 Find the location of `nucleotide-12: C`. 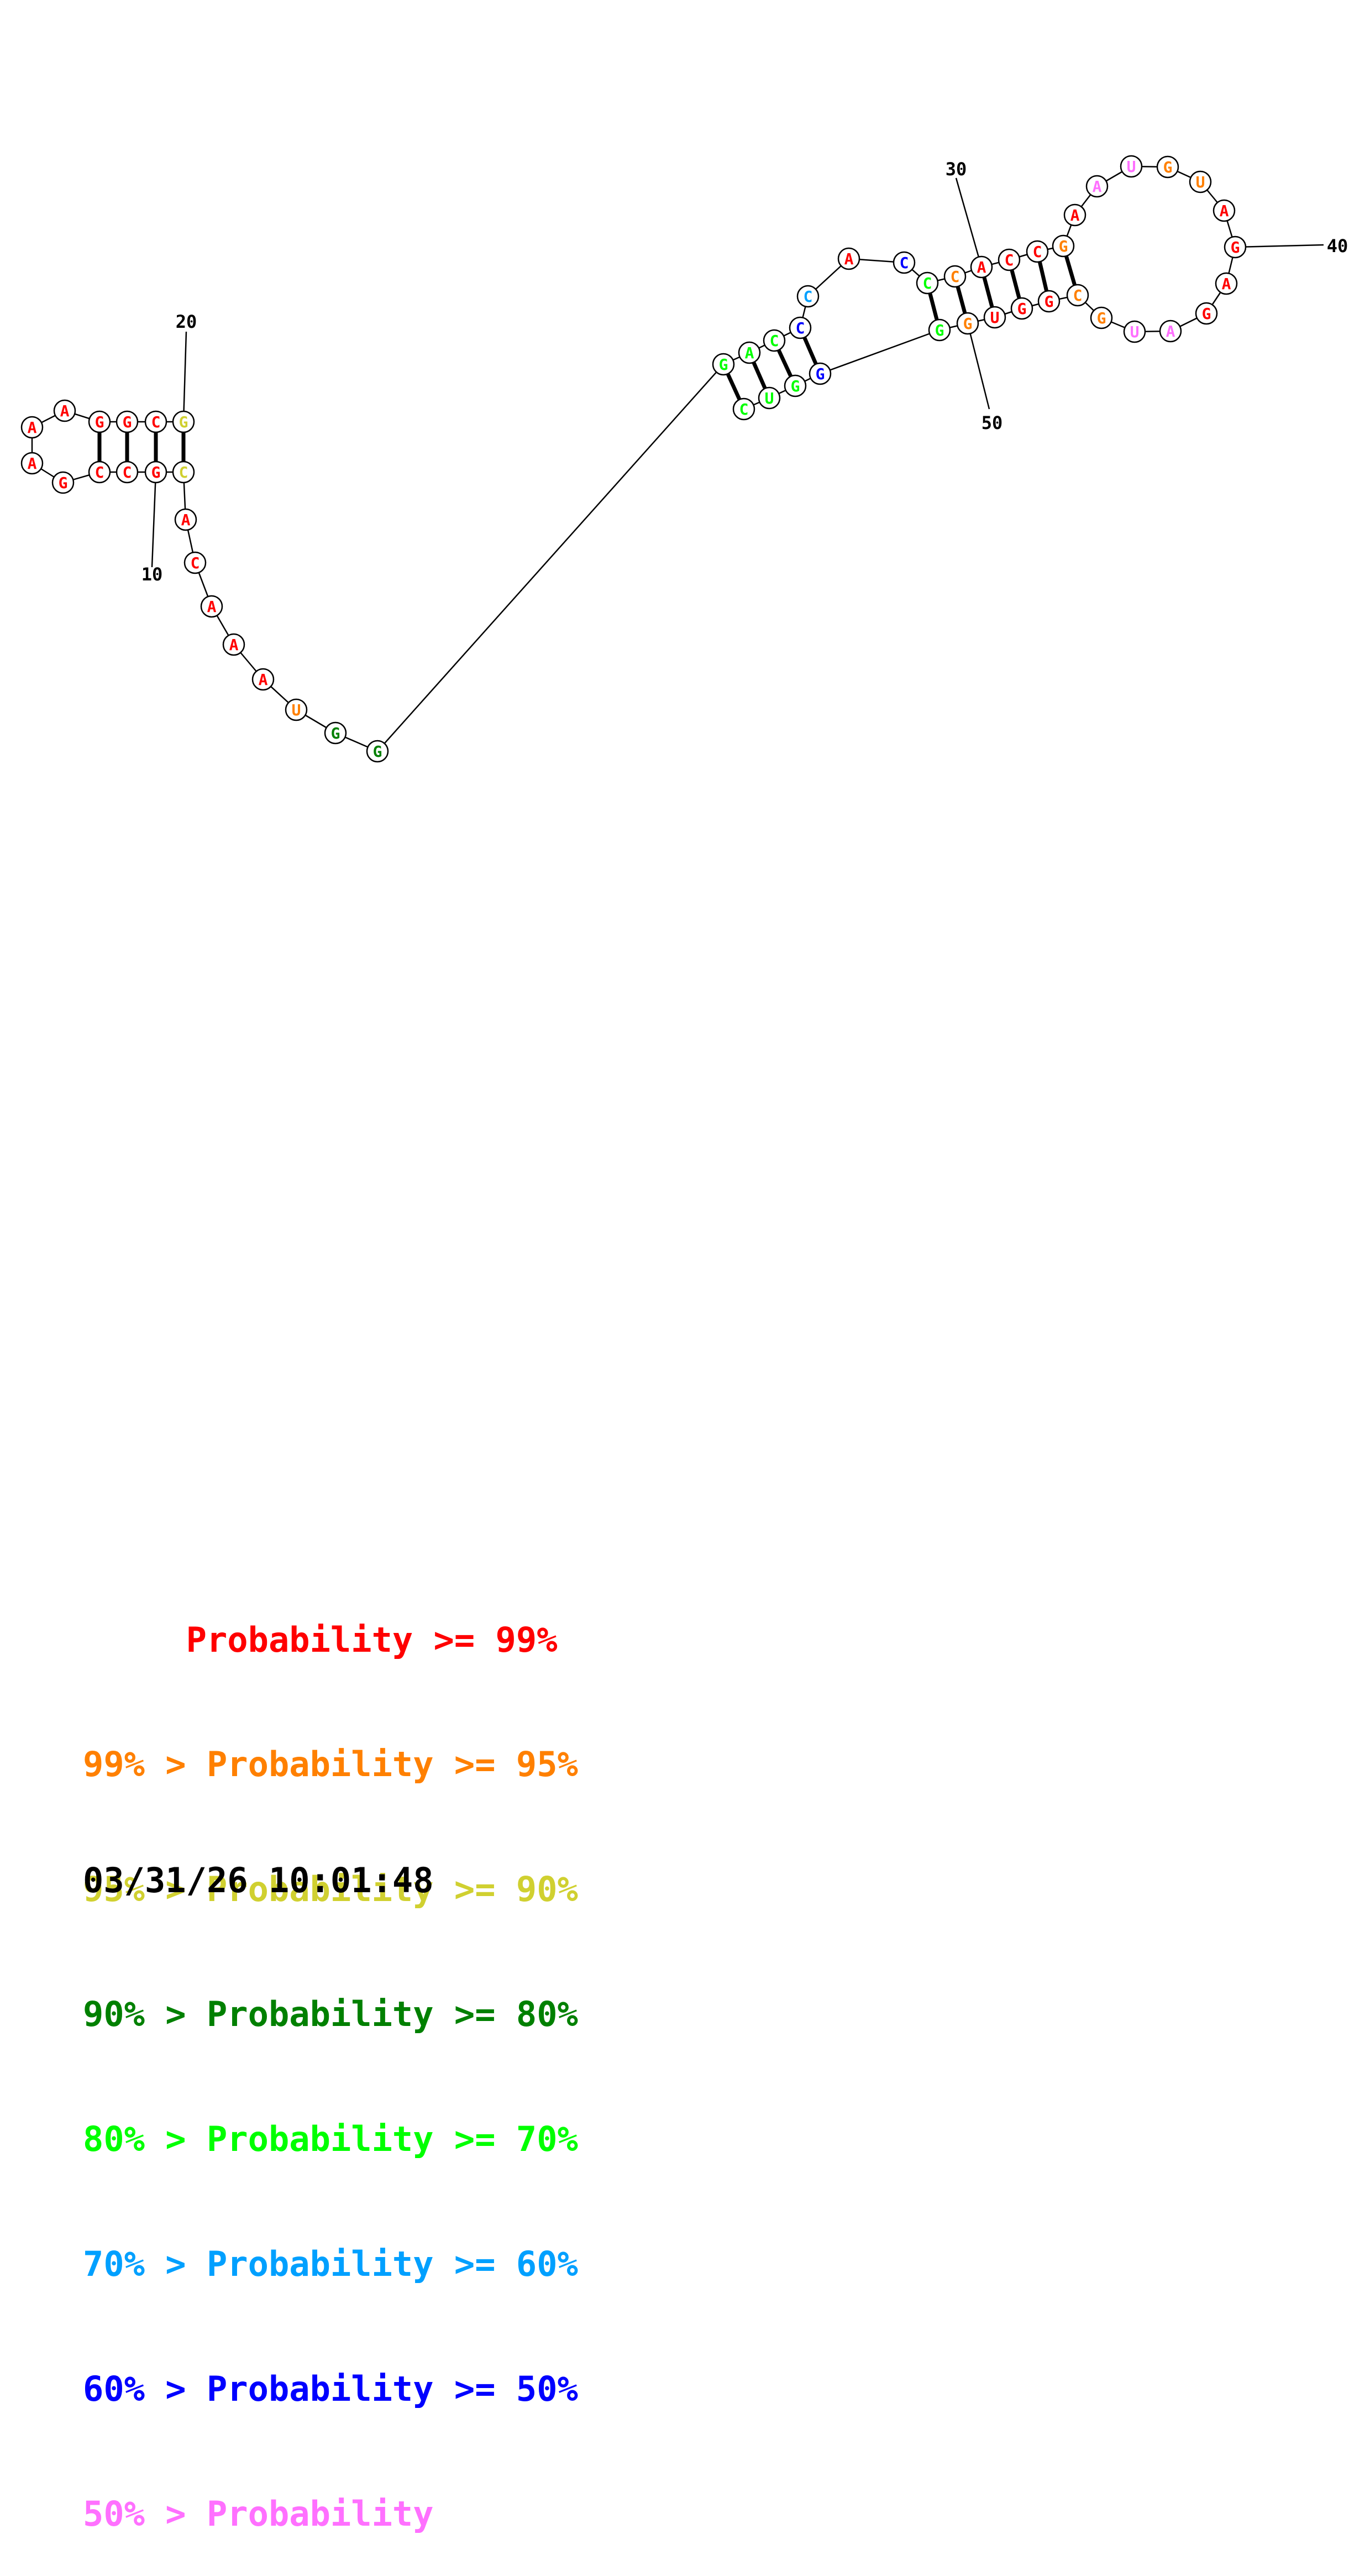

nucleotide-12: C is located at coordinates (184, 472).